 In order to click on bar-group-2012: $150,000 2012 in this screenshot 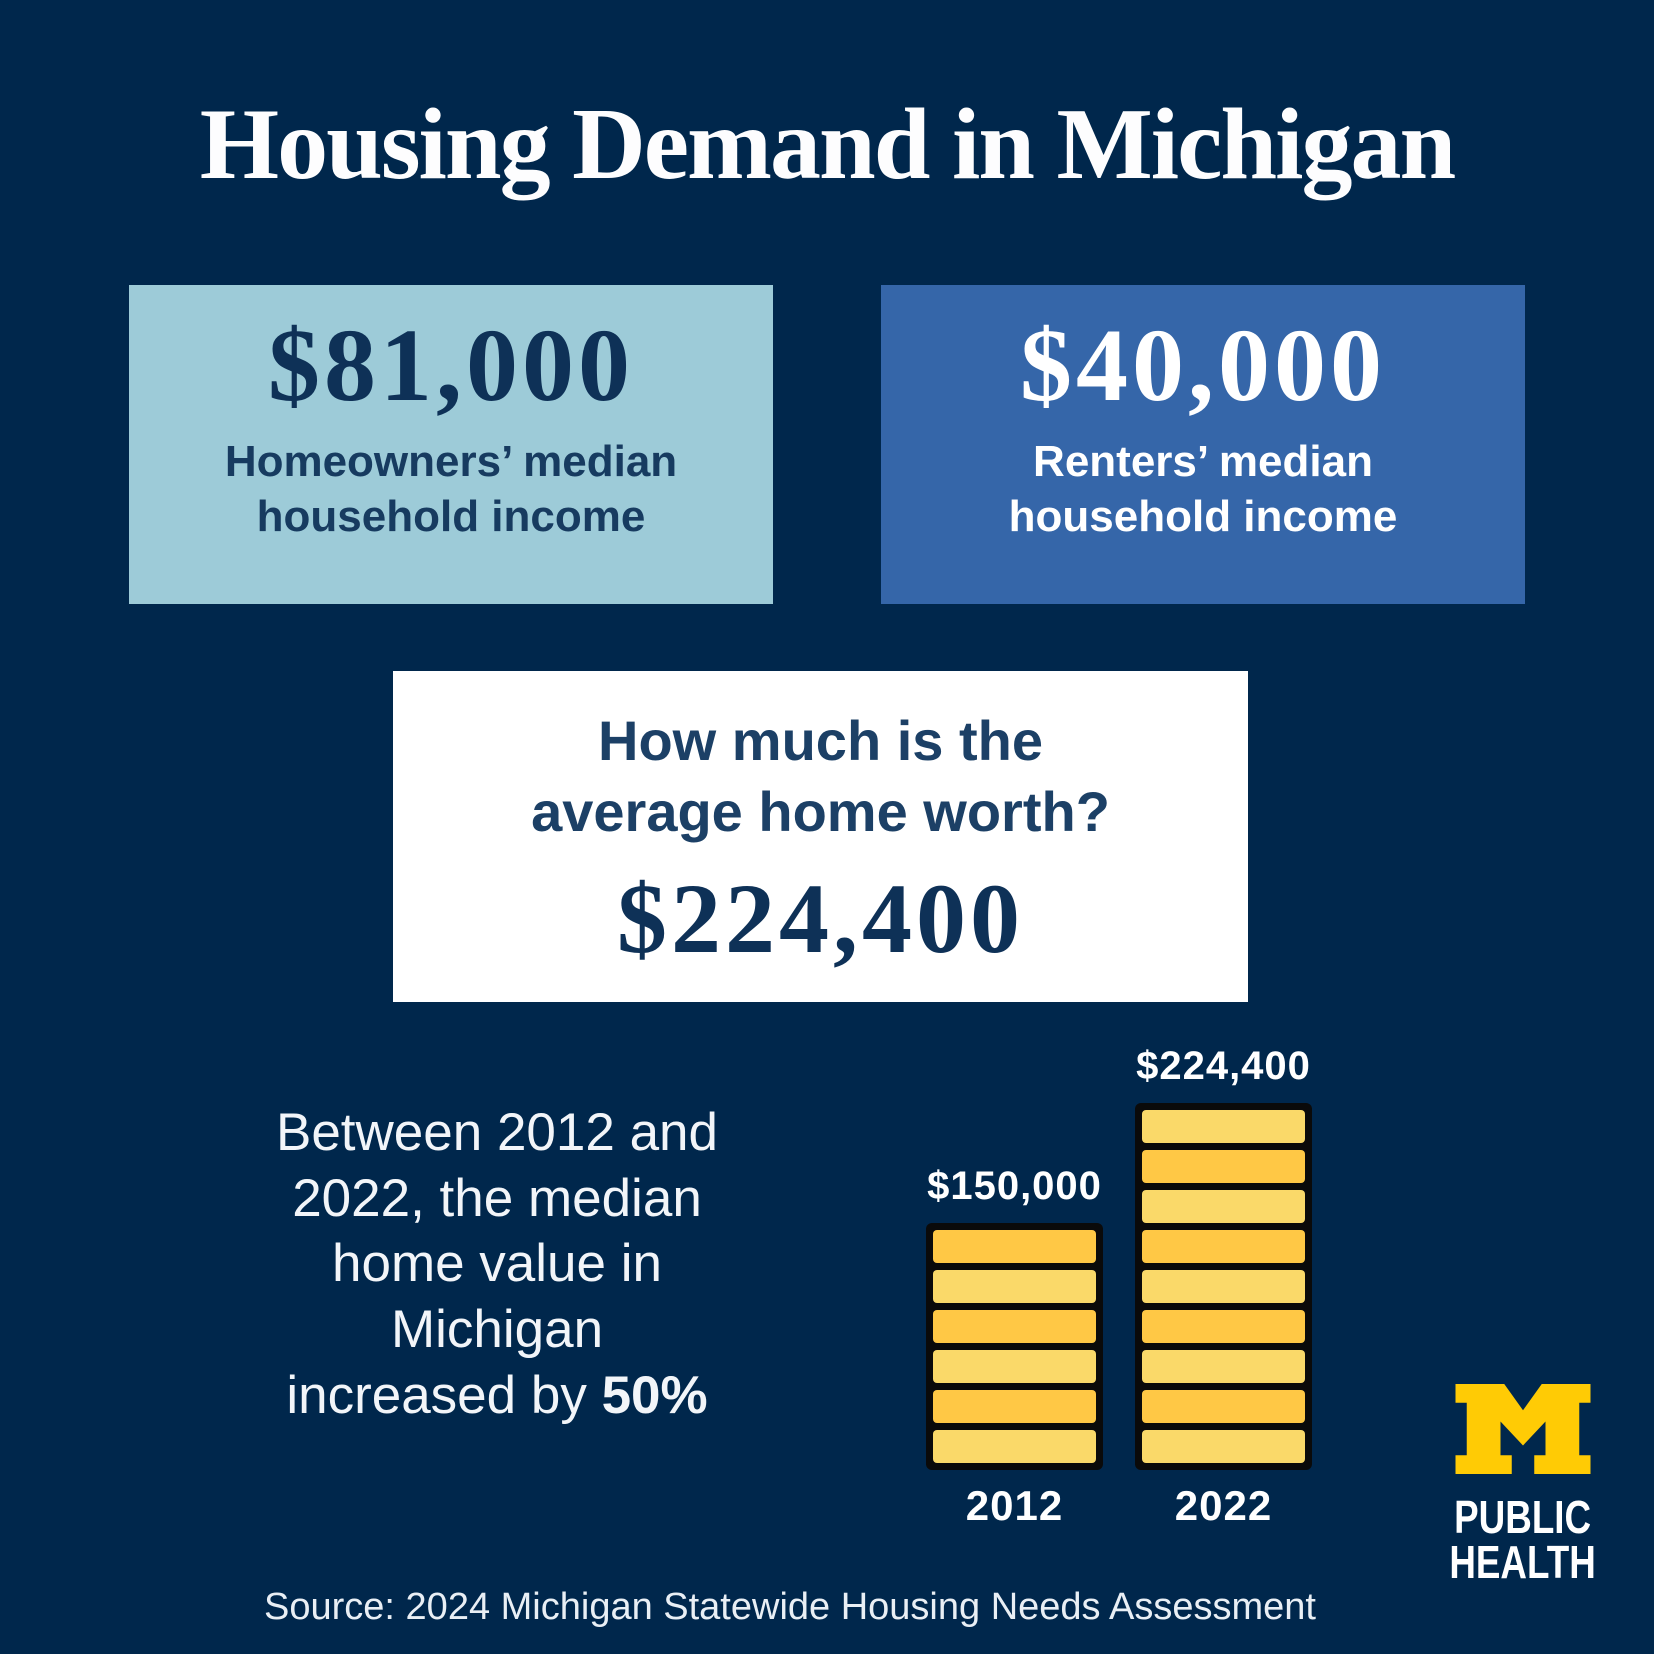, I will do `click(1014, 1347)`.